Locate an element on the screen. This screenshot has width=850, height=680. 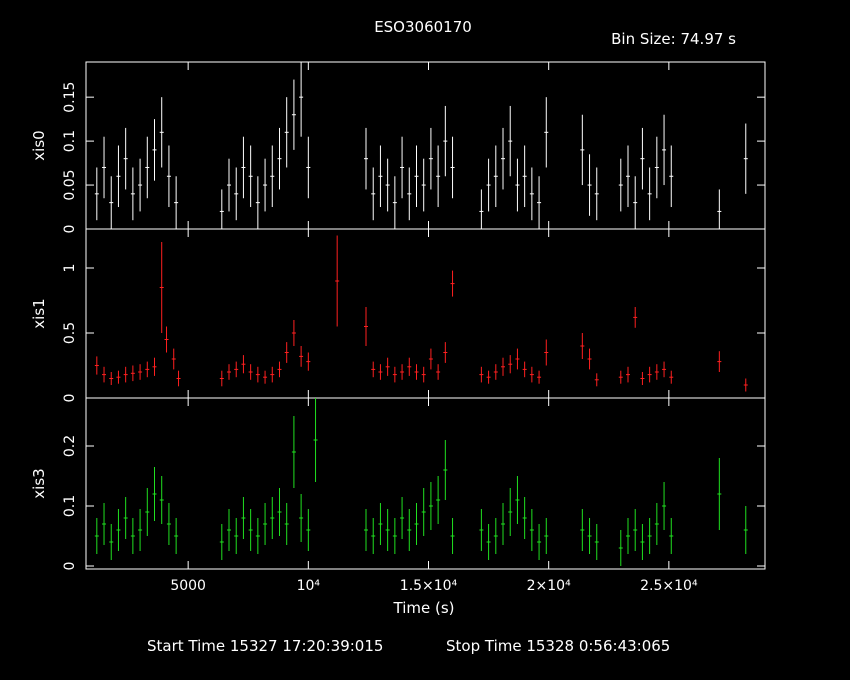
y-tick-label: 0.05 is located at coordinates (70, 184).